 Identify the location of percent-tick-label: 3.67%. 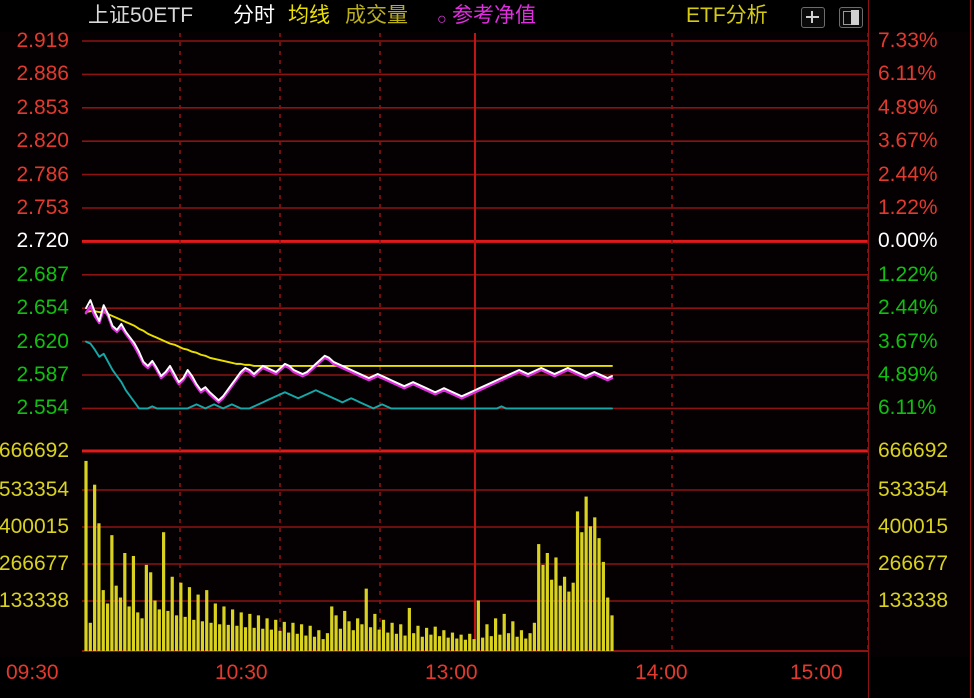
(908, 141).